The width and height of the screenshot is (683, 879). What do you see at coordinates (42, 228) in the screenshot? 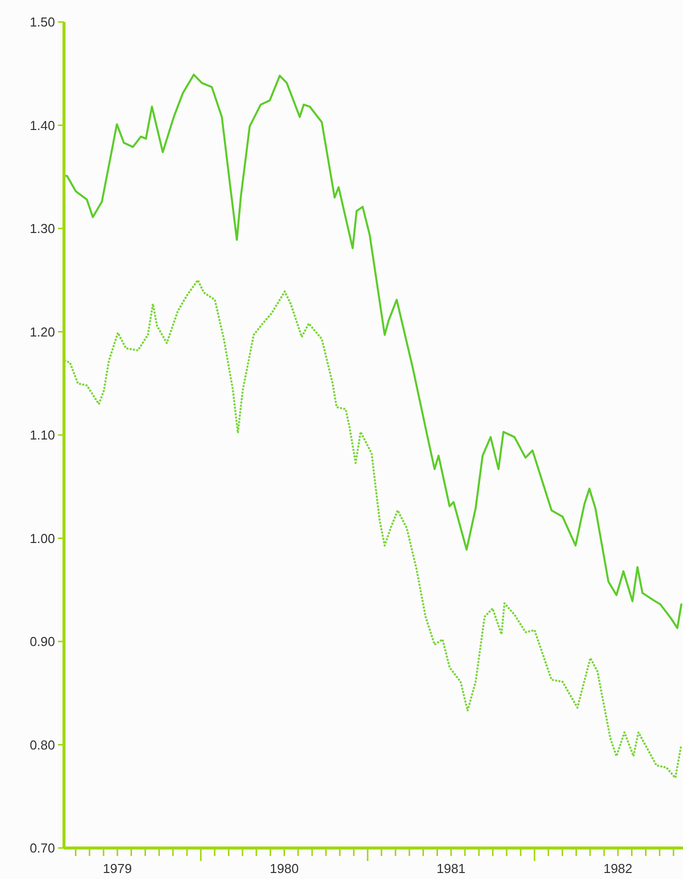
I see `y-tick-label: 1.30` at bounding box center [42, 228].